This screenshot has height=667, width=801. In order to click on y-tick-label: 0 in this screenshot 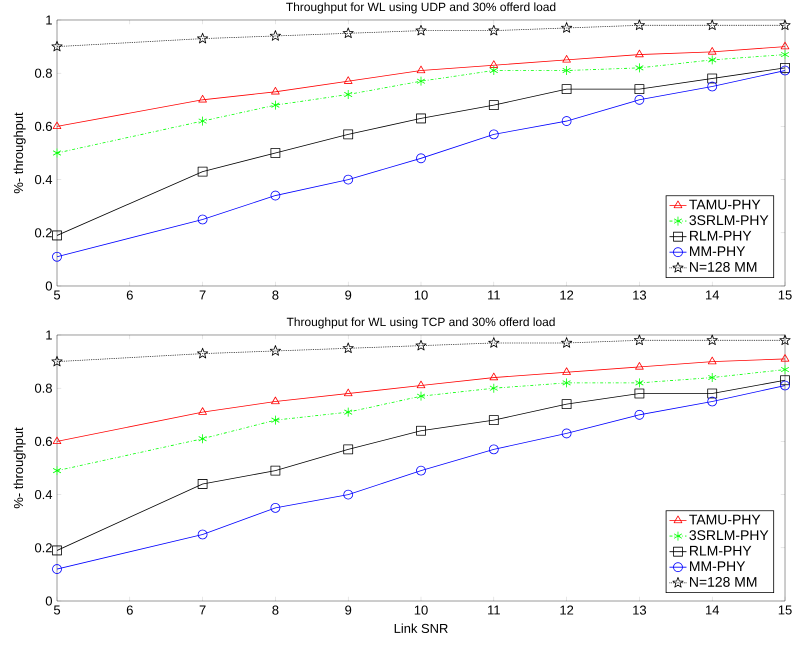, I will do `click(49, 286)`.